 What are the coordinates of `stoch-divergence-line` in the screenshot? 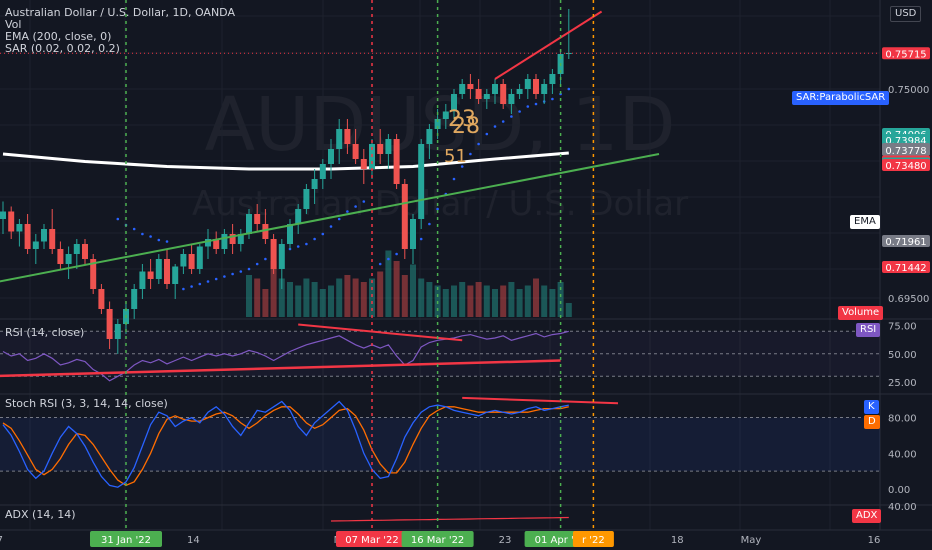 It's located at (540, 400).